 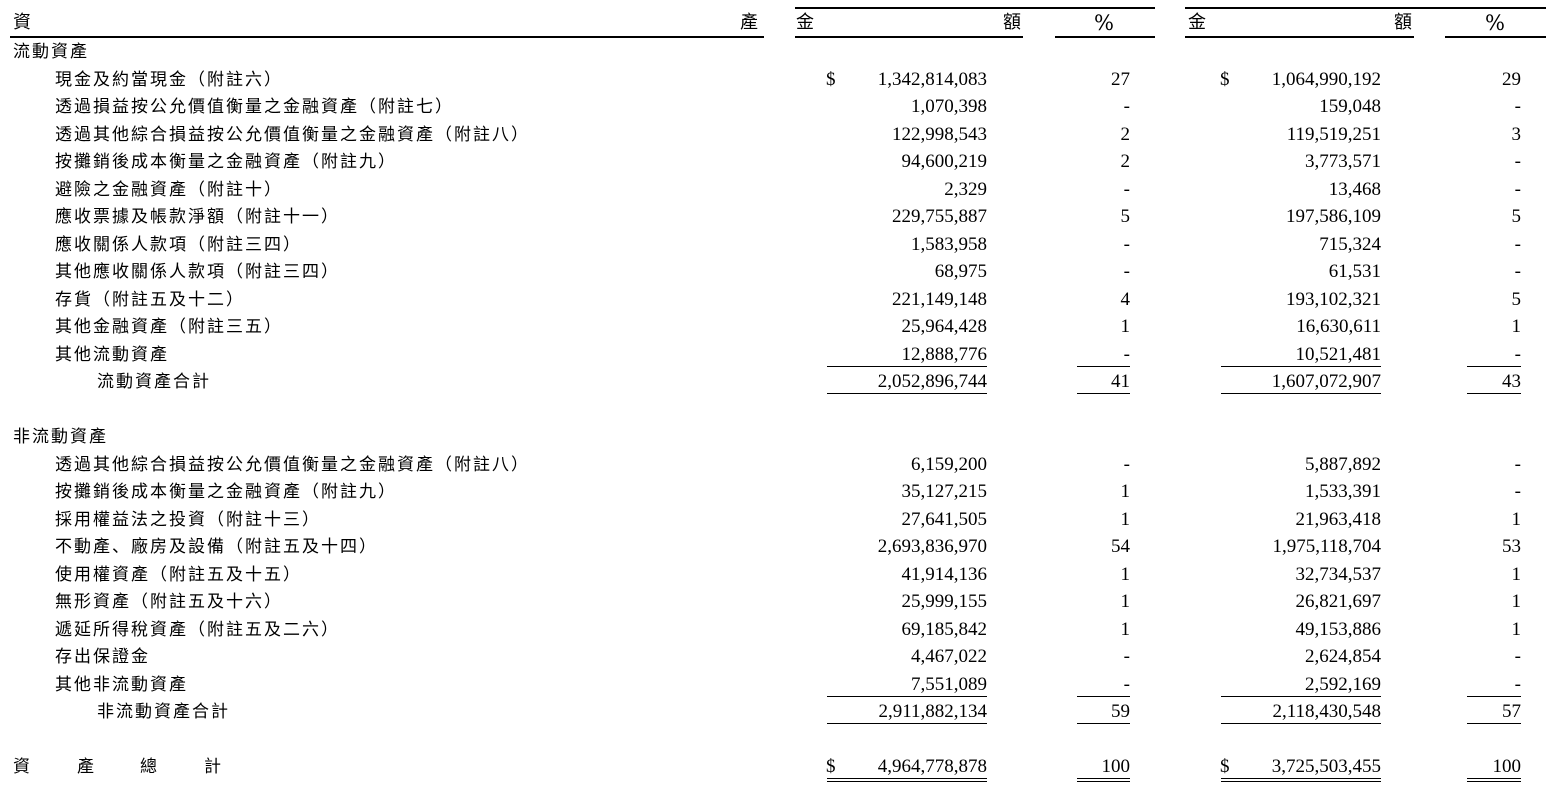 What do you see at coordinates (773, 108) in the screenshot?
I see `line-item: 透過損益按公允價值衡量之金融資產（附註七） 1,070,398 - 159,048 -` at bounding box center [773, 108].